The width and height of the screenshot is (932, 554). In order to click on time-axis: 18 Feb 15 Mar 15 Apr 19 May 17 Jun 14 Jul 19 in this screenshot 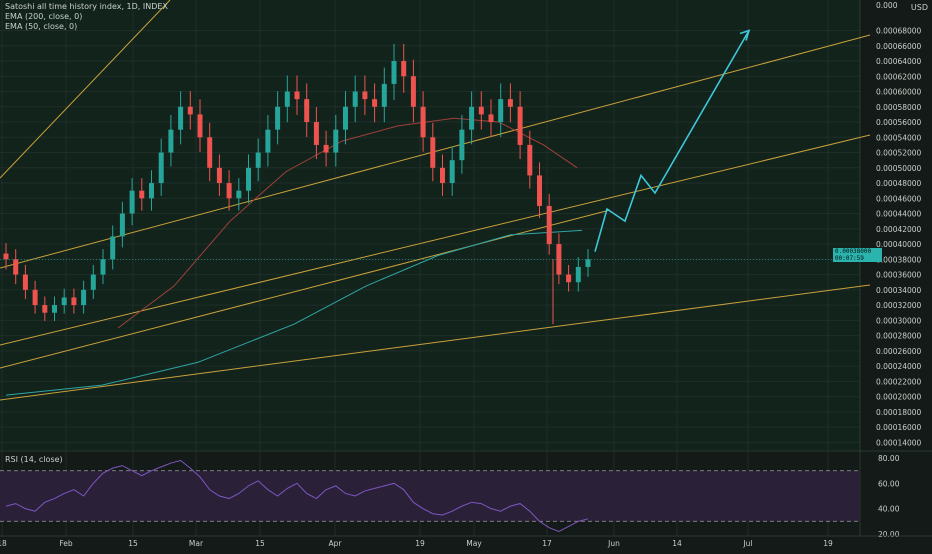, I will do `click(466, 541)`.